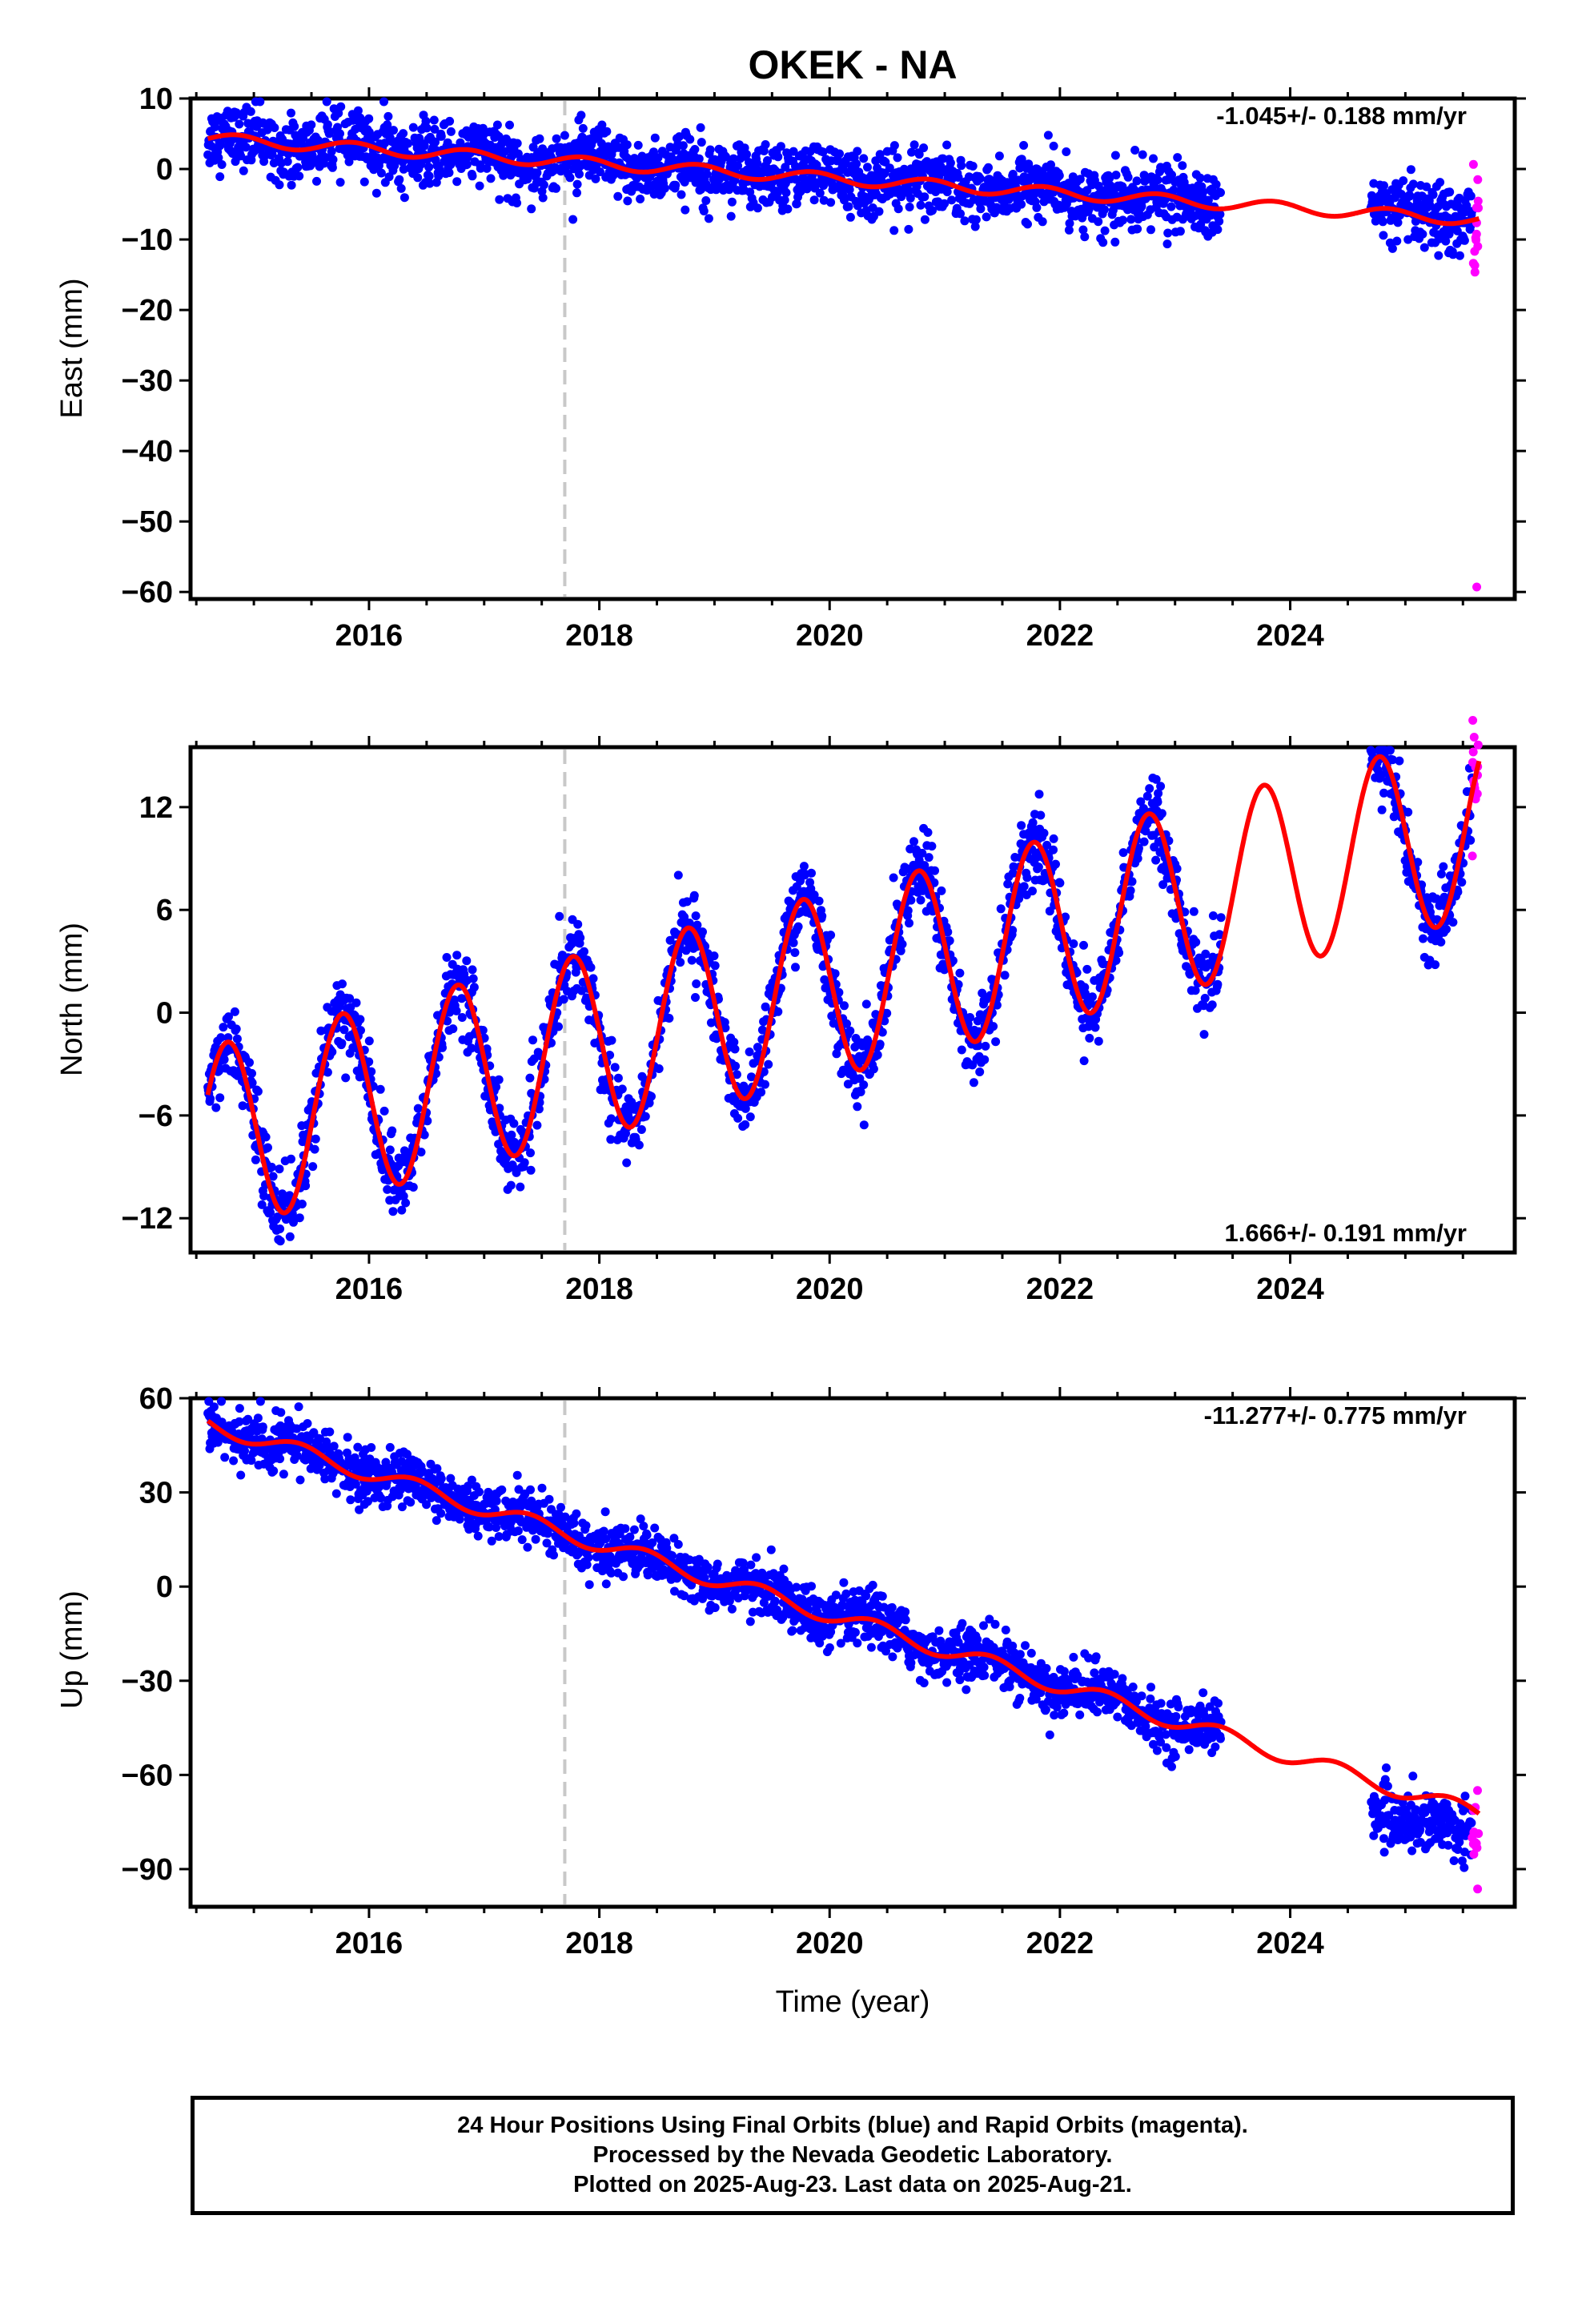  I want to click on y-tick-label: 10, so click(156, 99).